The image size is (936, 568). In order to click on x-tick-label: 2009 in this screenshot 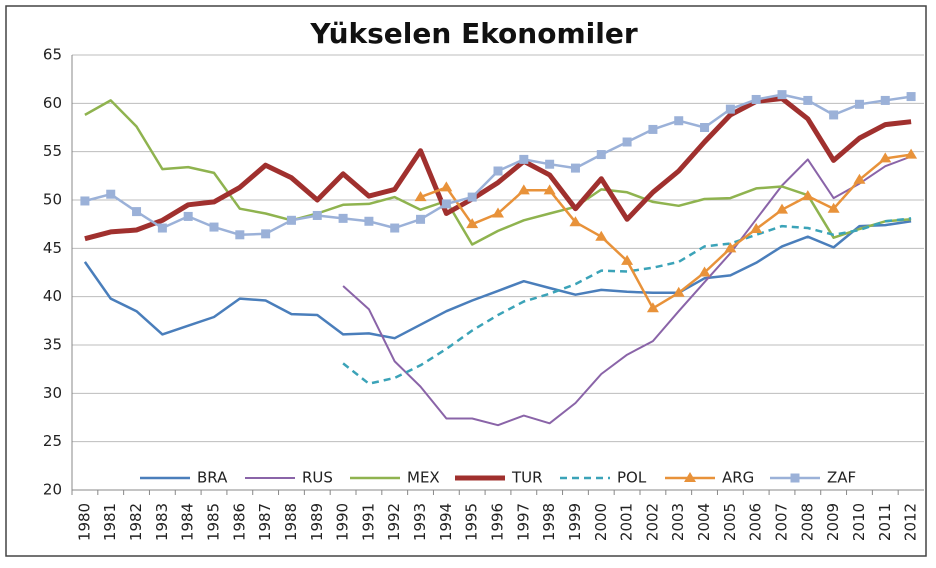, I will do `click(833, 522)`.